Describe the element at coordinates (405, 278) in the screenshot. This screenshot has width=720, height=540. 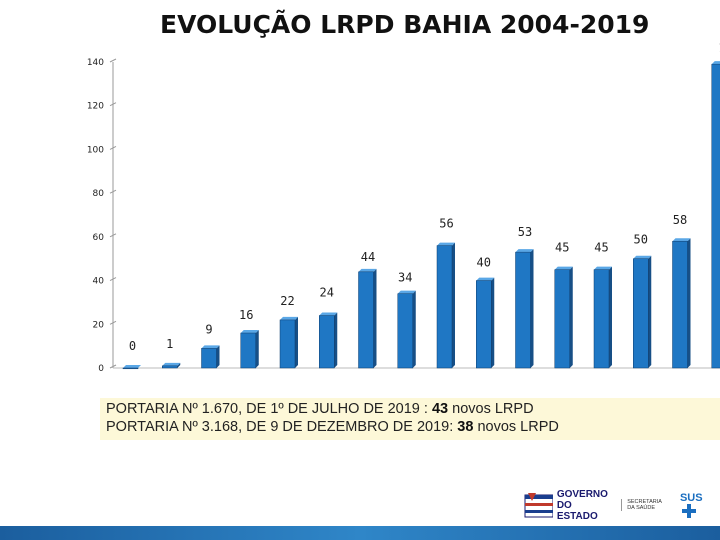
I see `data-label-2011: 34` at that location.